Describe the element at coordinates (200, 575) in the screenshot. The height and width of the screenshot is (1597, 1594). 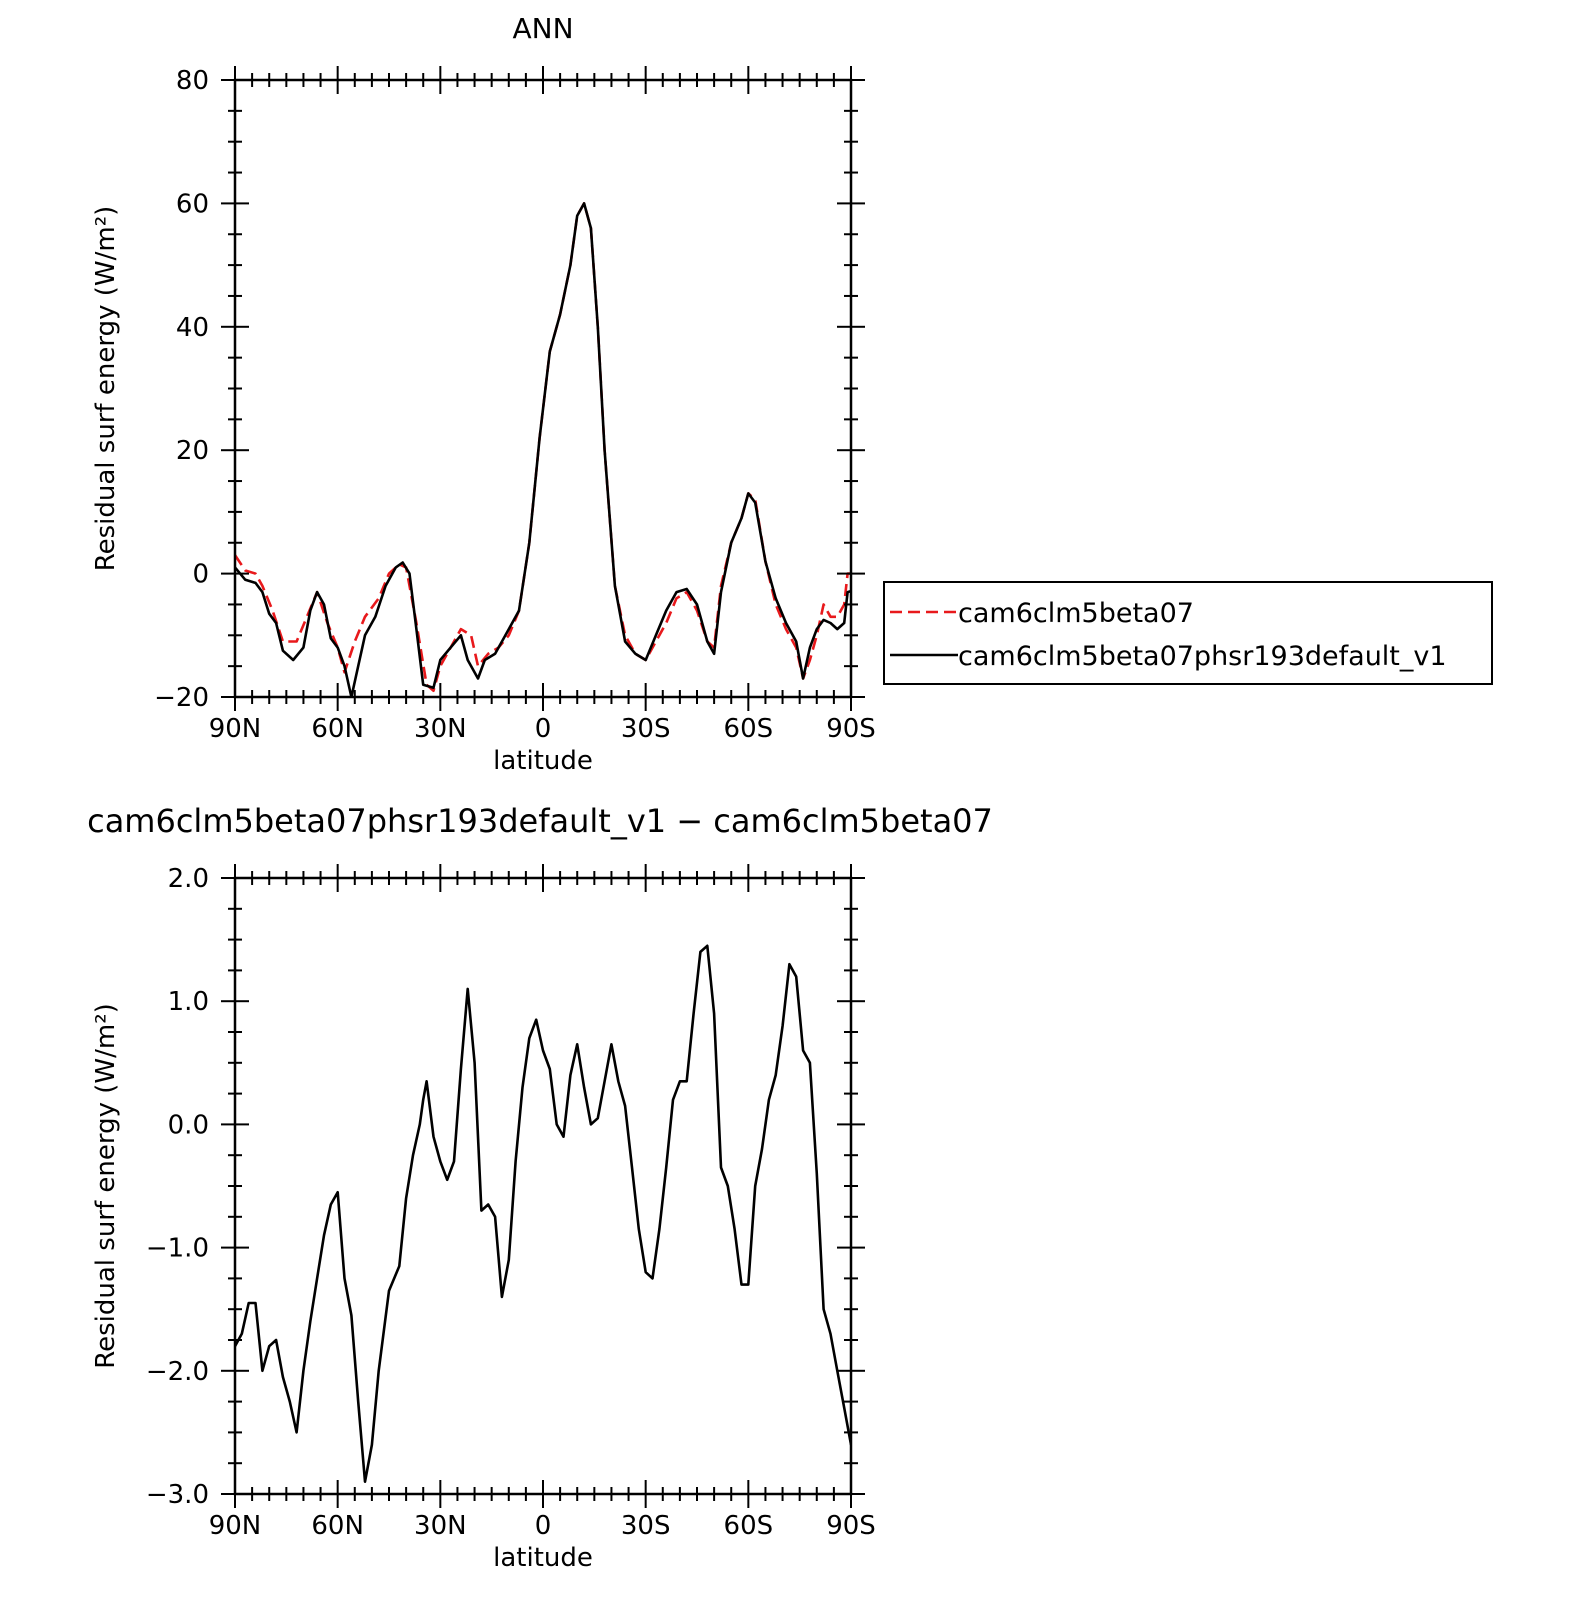
I see `y-tick-label: 0` at that location.